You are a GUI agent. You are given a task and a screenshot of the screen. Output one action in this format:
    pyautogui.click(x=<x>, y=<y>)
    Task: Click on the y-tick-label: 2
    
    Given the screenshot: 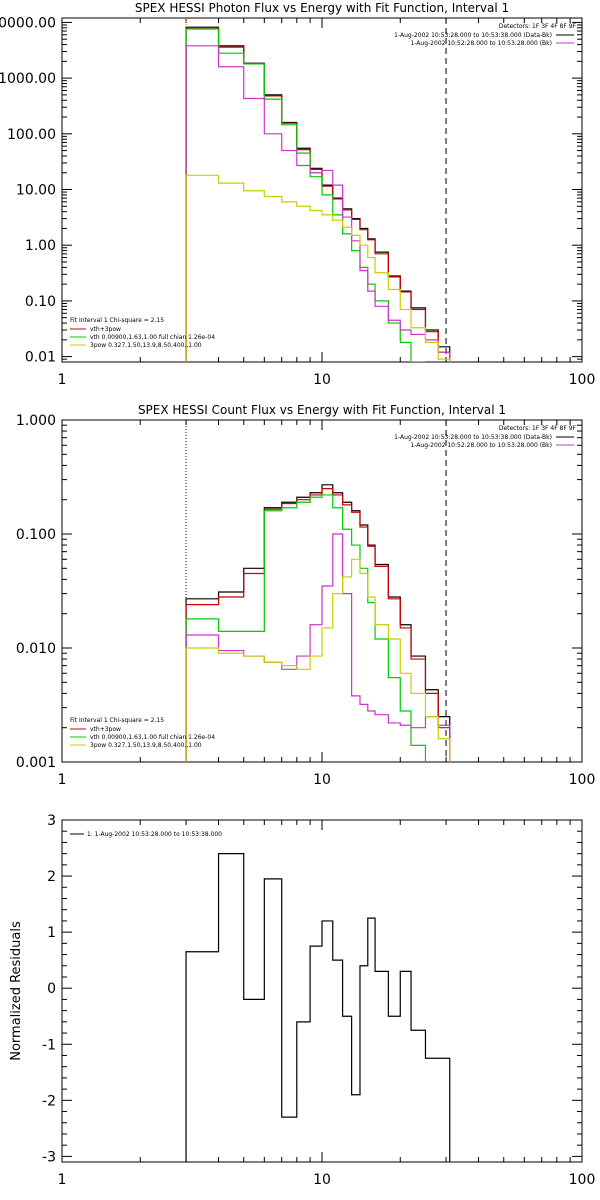 What is the action you would take?
    pyautogui.click(x=51, y=877)
    